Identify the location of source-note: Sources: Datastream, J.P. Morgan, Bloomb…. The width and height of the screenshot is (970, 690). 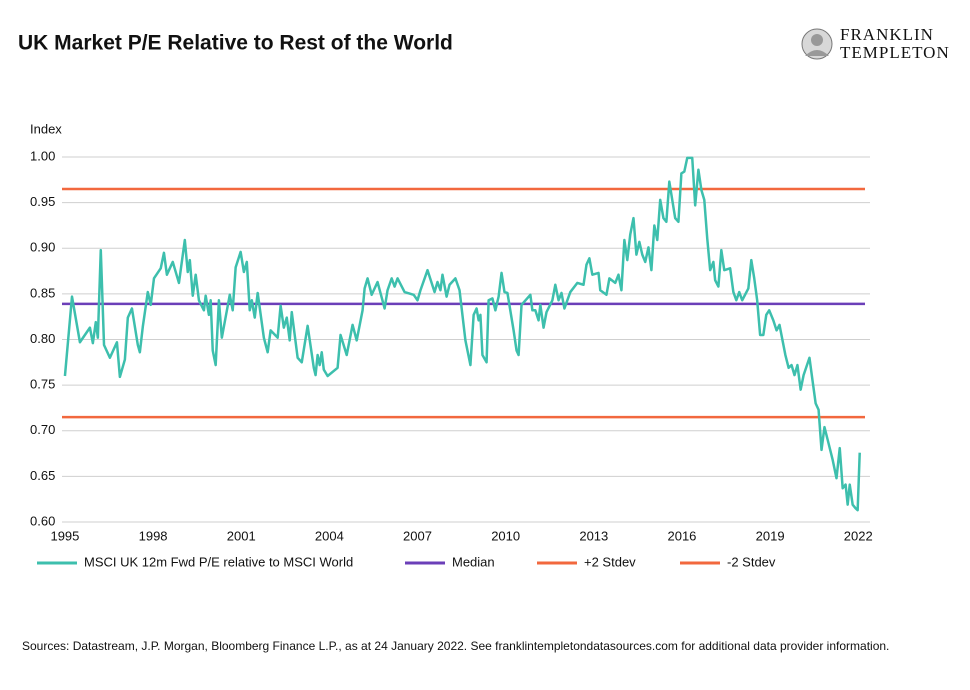
(455, 646).